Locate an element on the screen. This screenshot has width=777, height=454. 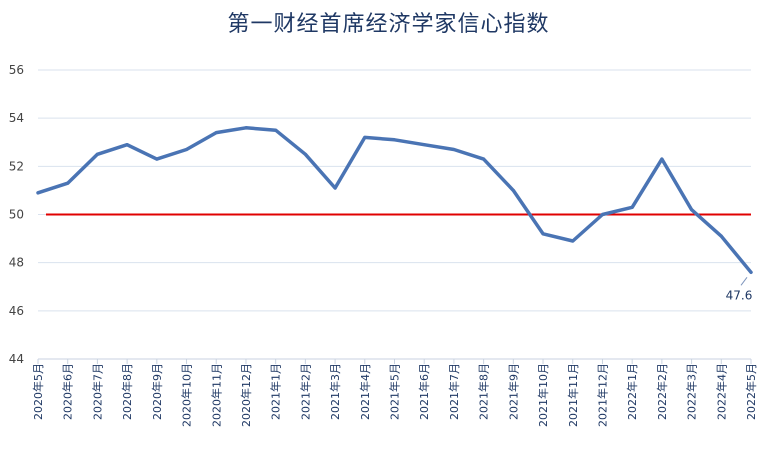
data-label: 47.6 is located at coordinates (739, 295).